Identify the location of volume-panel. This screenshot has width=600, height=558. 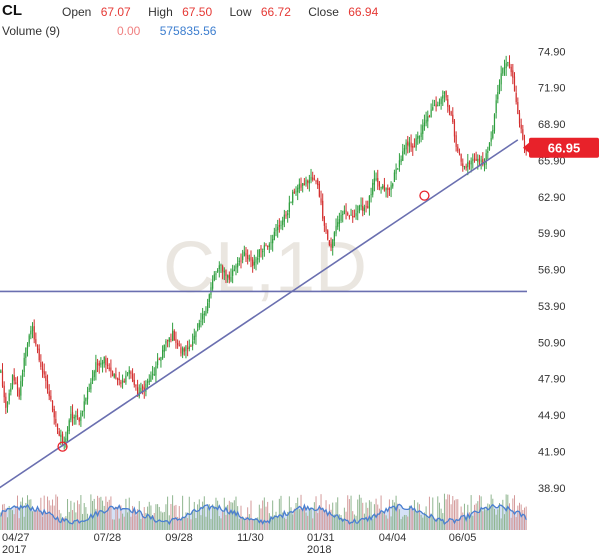
(263, 511).